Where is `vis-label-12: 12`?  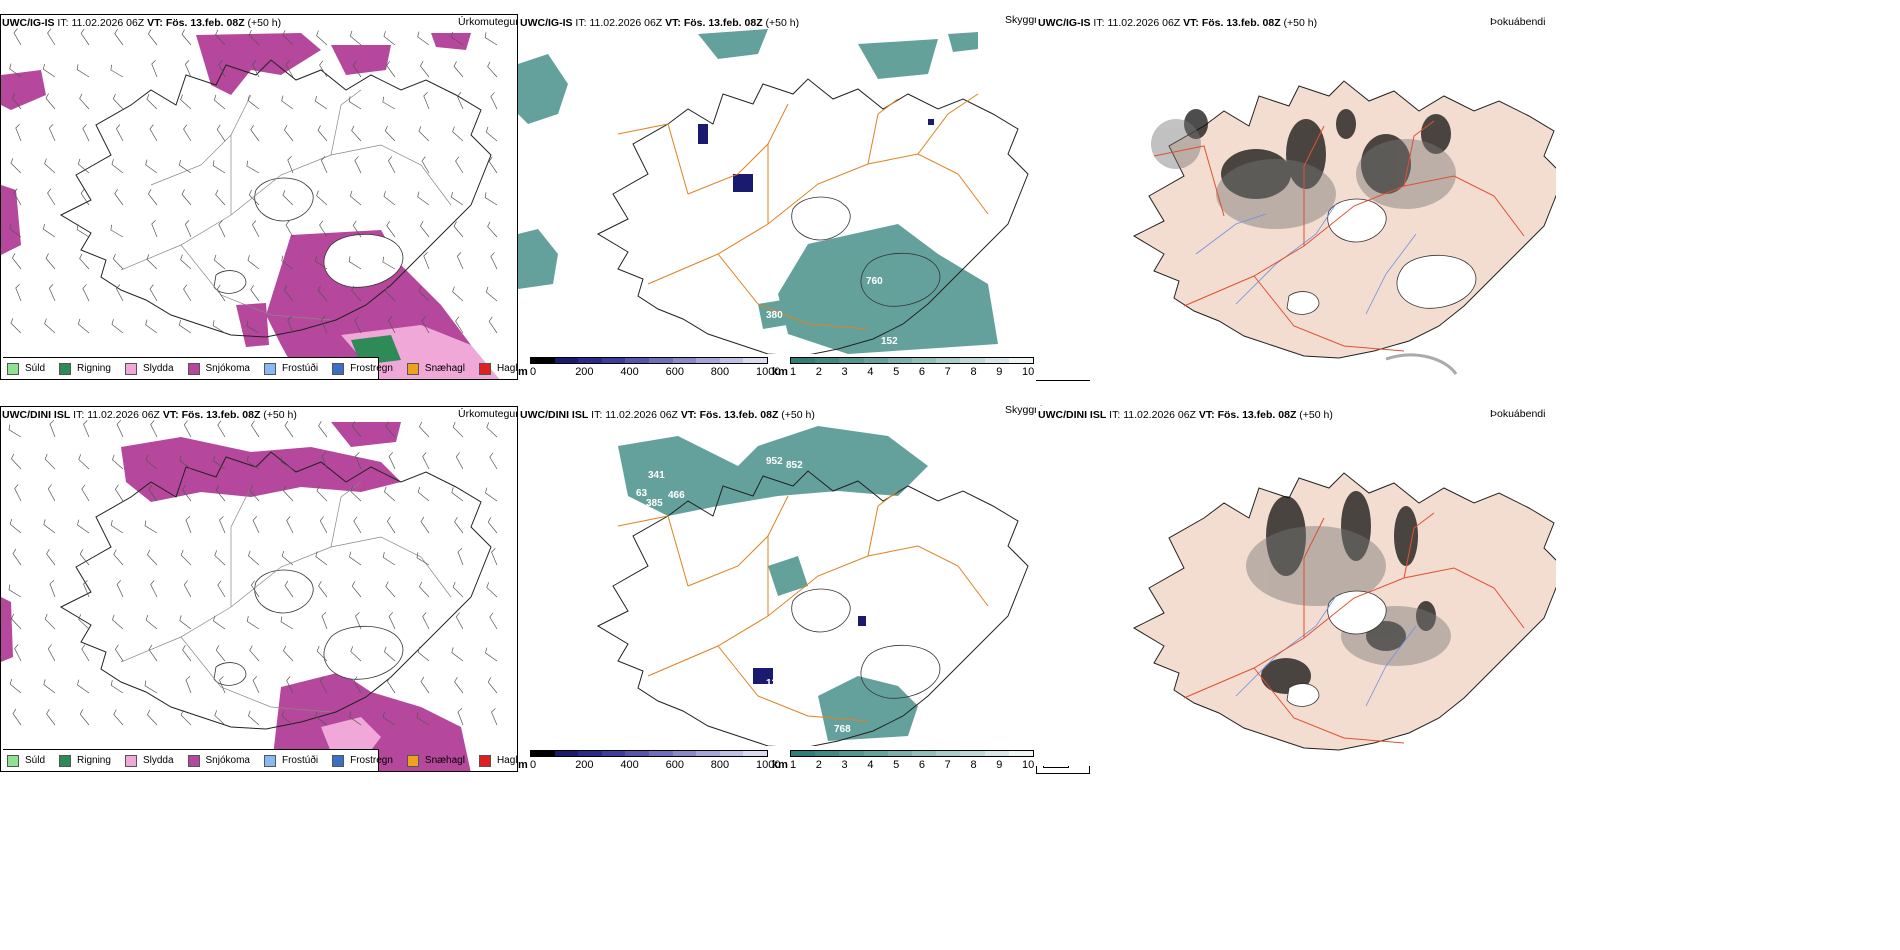
vis-label-12: 12 is located at coordinates (772, 683).